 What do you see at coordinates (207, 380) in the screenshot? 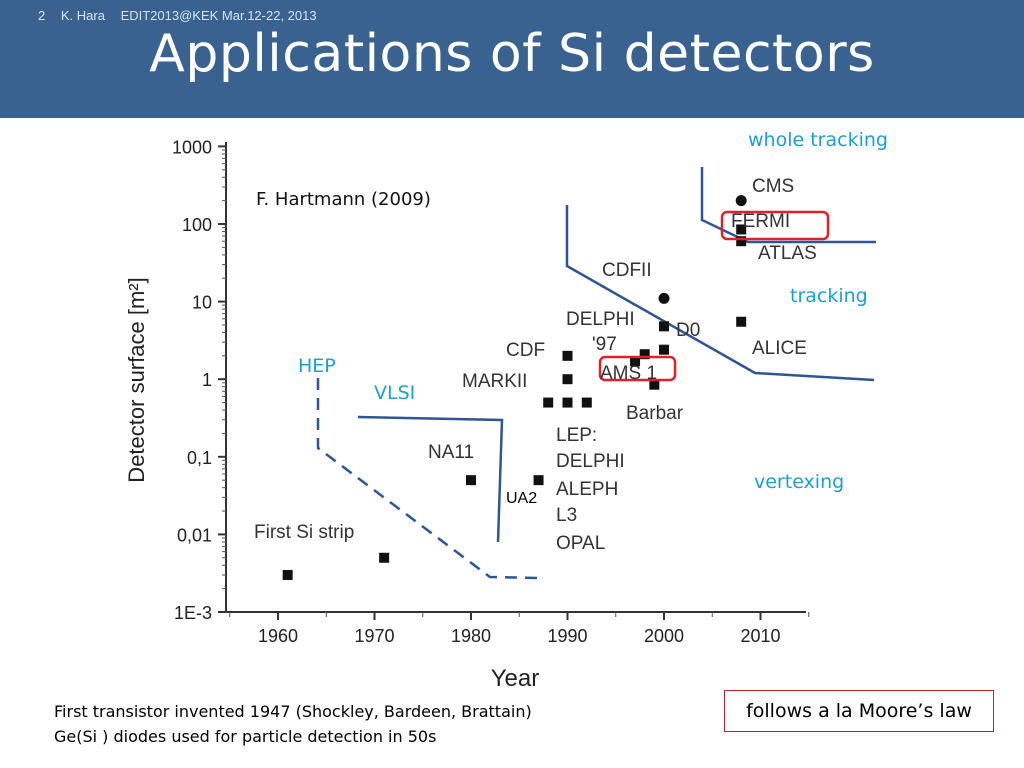
I see `y-tick-label: 1` at bounding box center [207, 380].